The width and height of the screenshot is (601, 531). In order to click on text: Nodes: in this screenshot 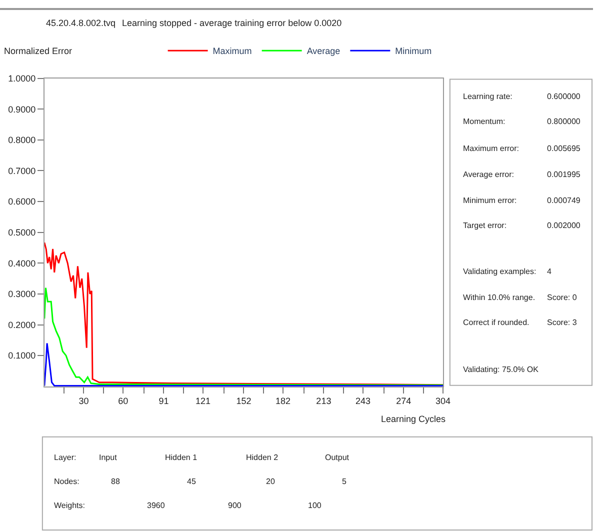, I will do `click(67, 481)`.